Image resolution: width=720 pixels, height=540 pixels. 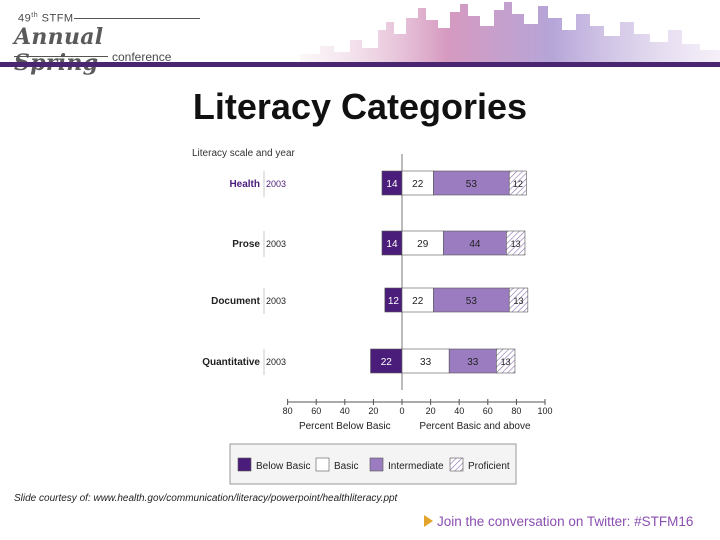 I want to click on bar-value-label: 44, so click(x=475, y=244).